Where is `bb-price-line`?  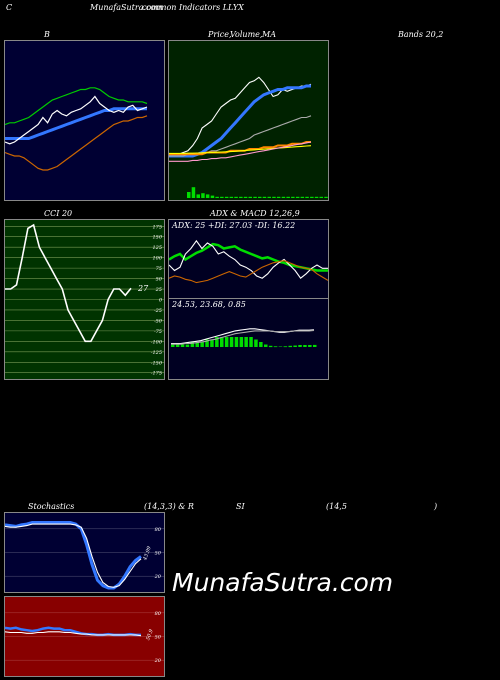
bb-price-line is located at coordinates (76, 120).